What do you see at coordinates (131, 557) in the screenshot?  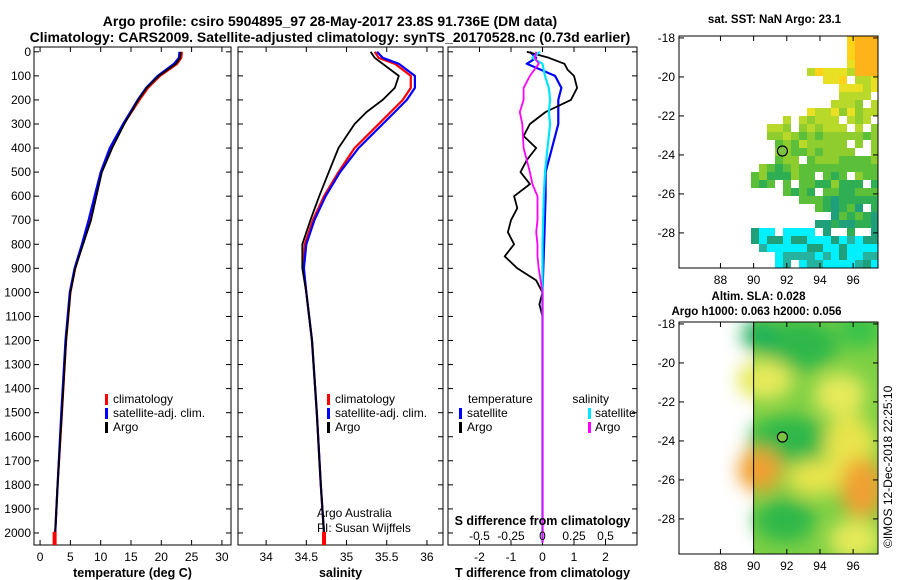 I see `x-tick-label: 15` at bounding box center [131, 557].